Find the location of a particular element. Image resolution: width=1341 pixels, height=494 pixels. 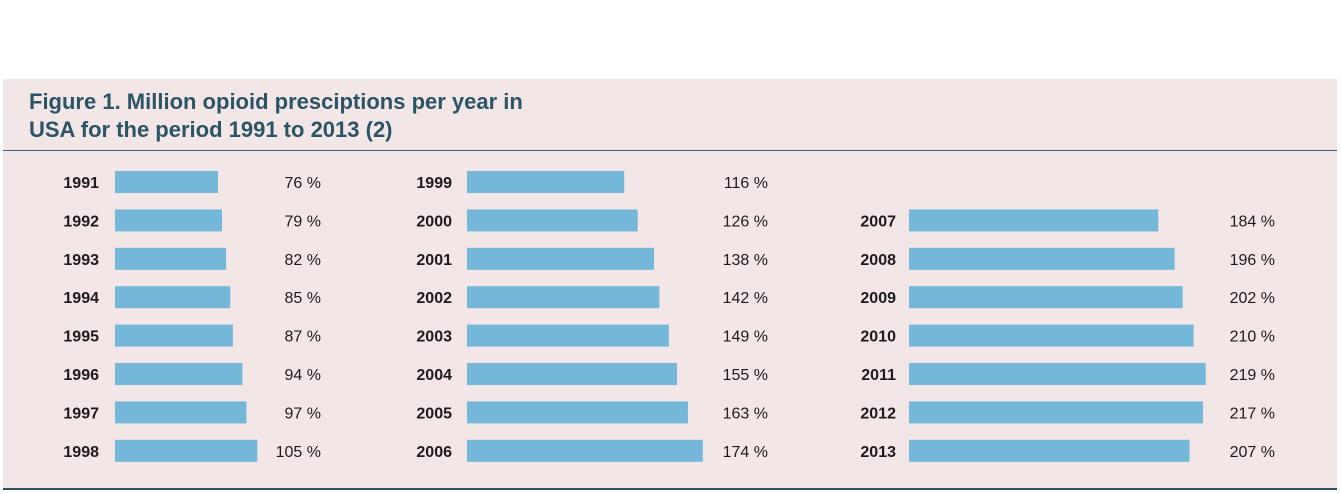

value-label: 174 % is located at coordinates (745, 452).